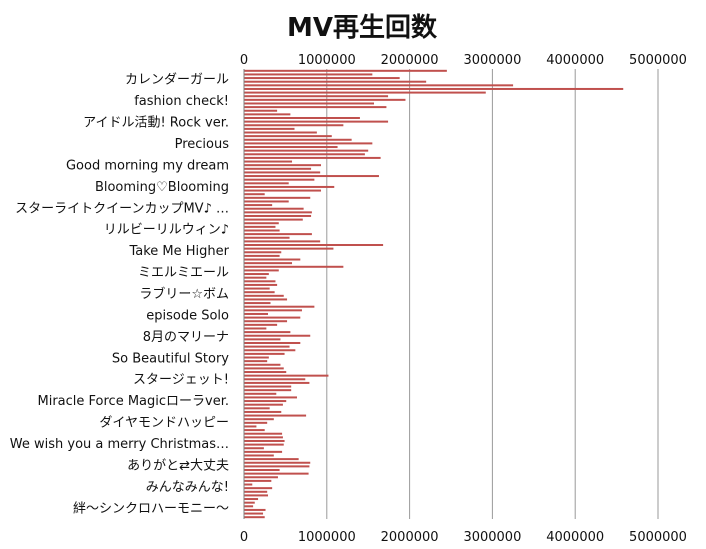 This screenshot has height=549, width=706. Describe the element at coordinates (181, 380) in the screenshot. I see `category-label: スタージェット!` at that location.